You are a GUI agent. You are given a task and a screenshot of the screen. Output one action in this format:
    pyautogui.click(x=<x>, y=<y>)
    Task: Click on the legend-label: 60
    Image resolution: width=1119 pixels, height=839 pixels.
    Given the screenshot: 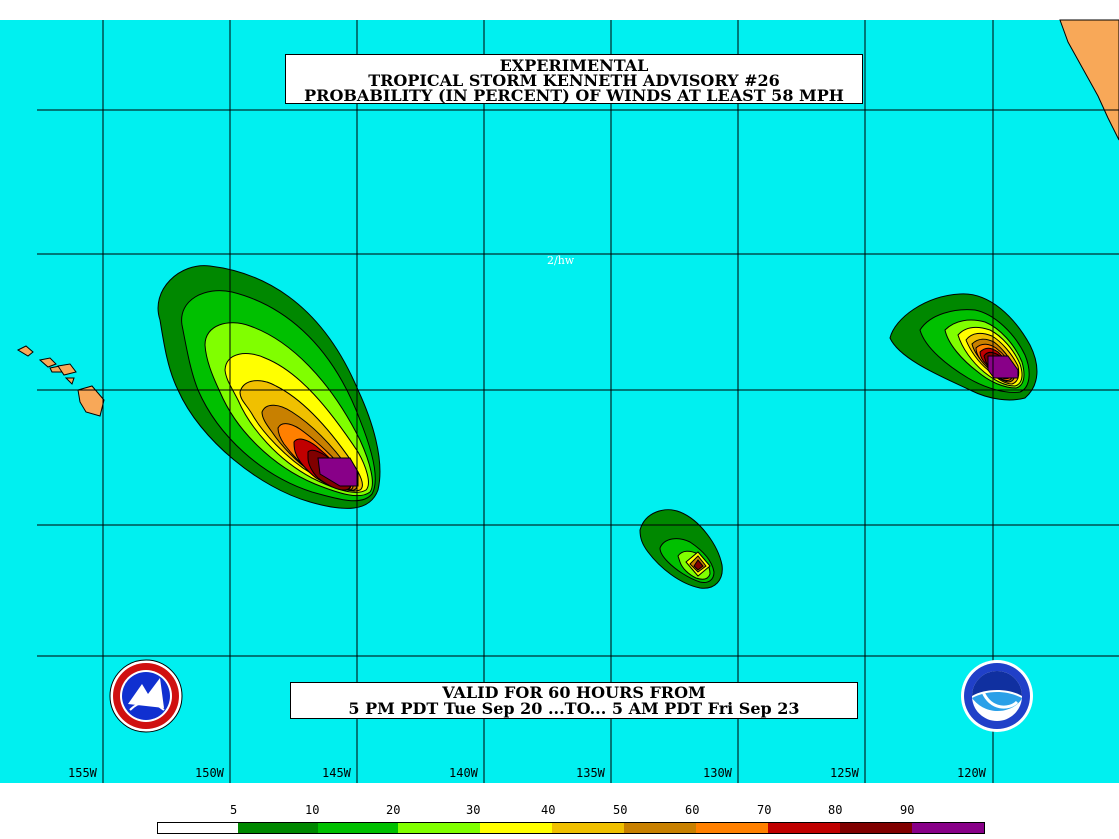 What is the action you would take?
    pyautogui.click(x=692, y=810)
    